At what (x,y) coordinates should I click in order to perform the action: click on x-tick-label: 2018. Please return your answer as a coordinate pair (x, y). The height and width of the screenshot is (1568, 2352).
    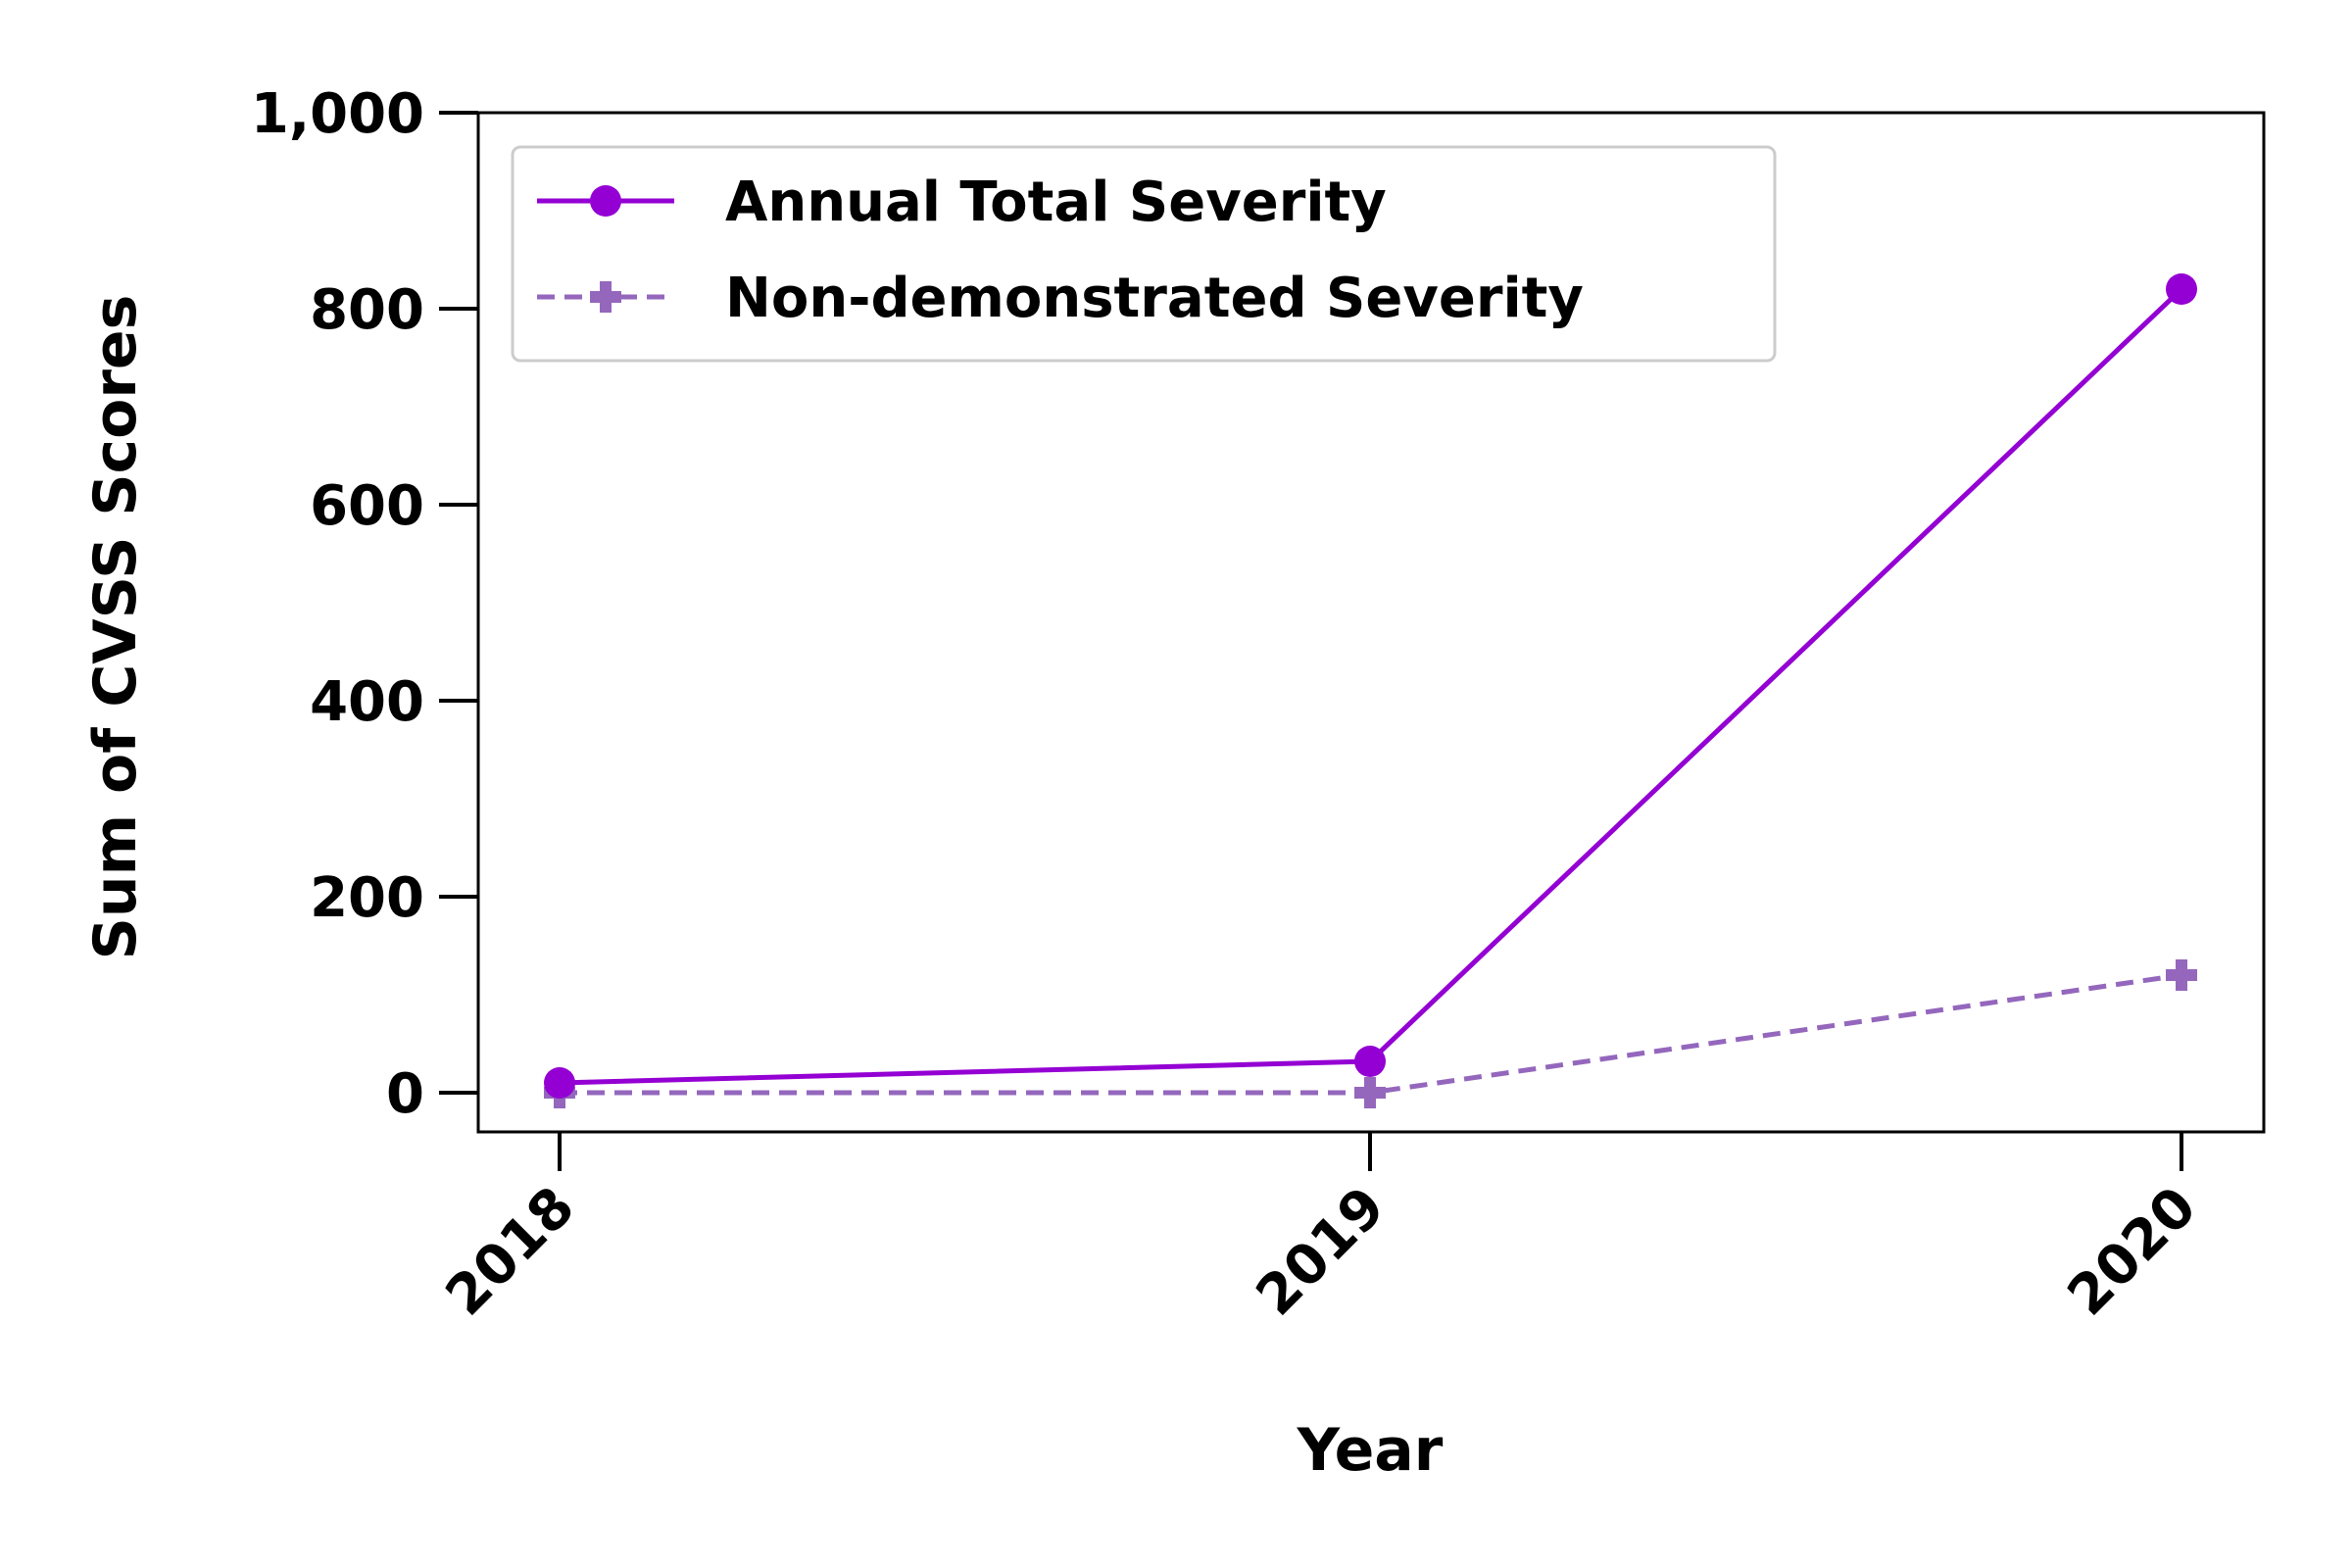
    Looking at the image, I should click on (510, 1251).